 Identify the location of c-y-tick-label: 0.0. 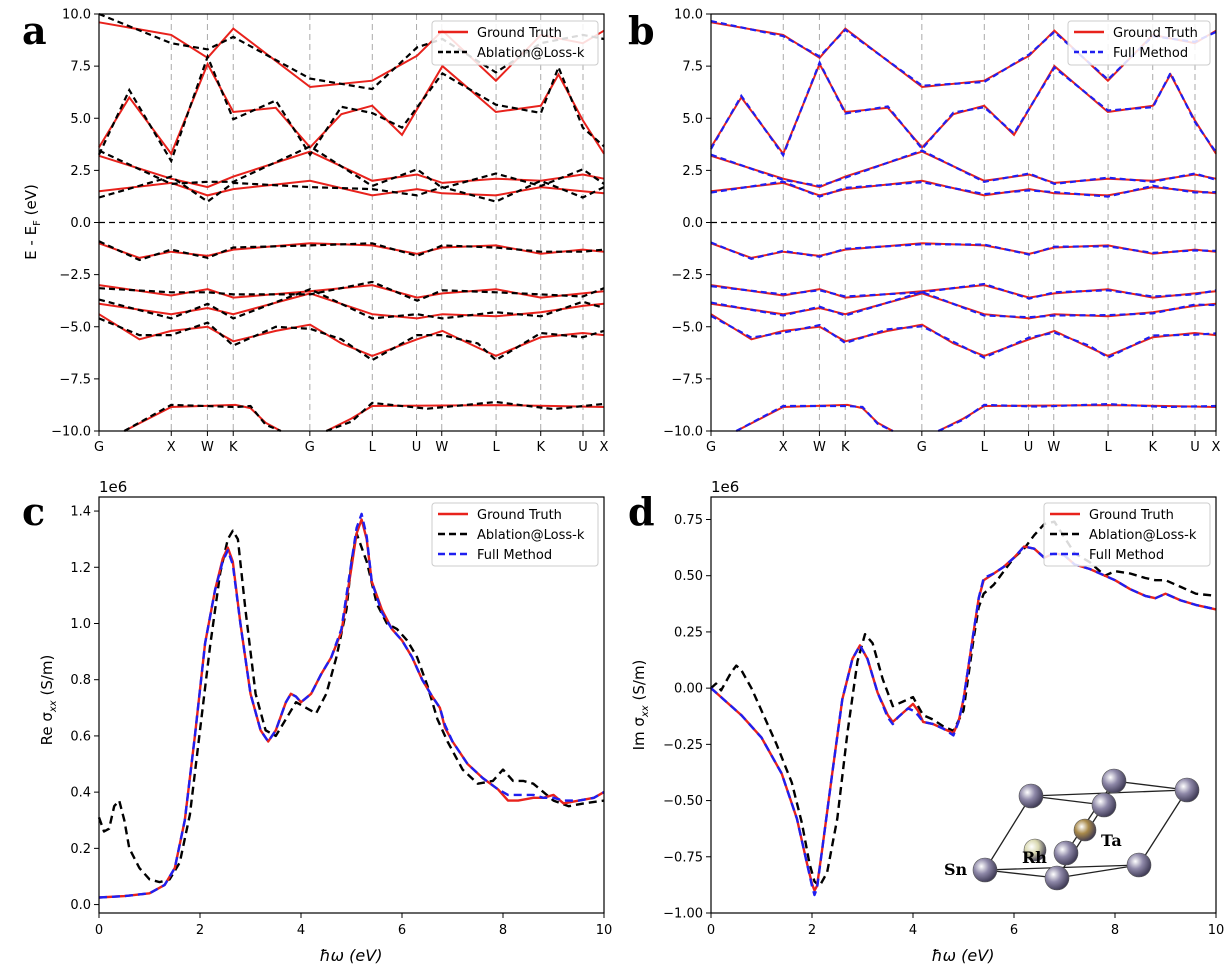
(80, 905).